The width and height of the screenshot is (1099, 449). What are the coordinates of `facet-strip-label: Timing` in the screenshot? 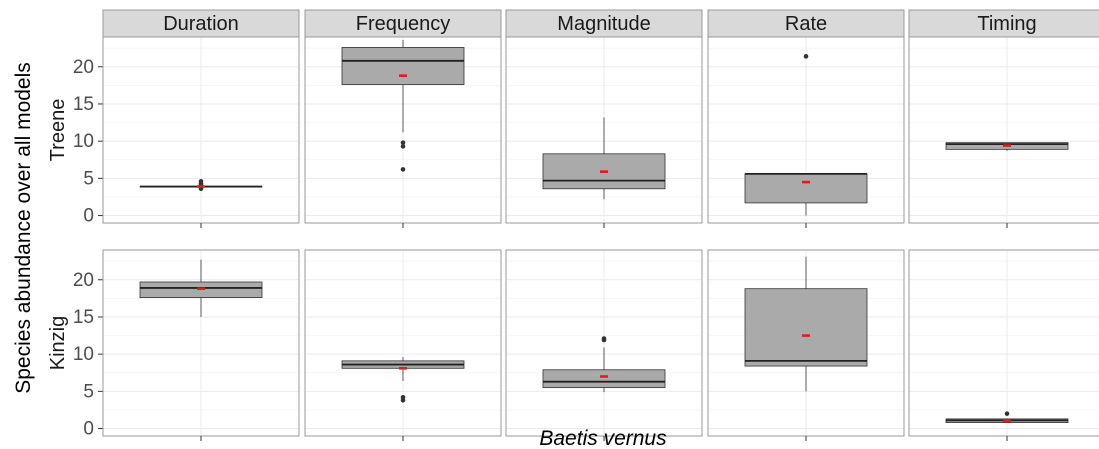 It's located at (1006, 24).